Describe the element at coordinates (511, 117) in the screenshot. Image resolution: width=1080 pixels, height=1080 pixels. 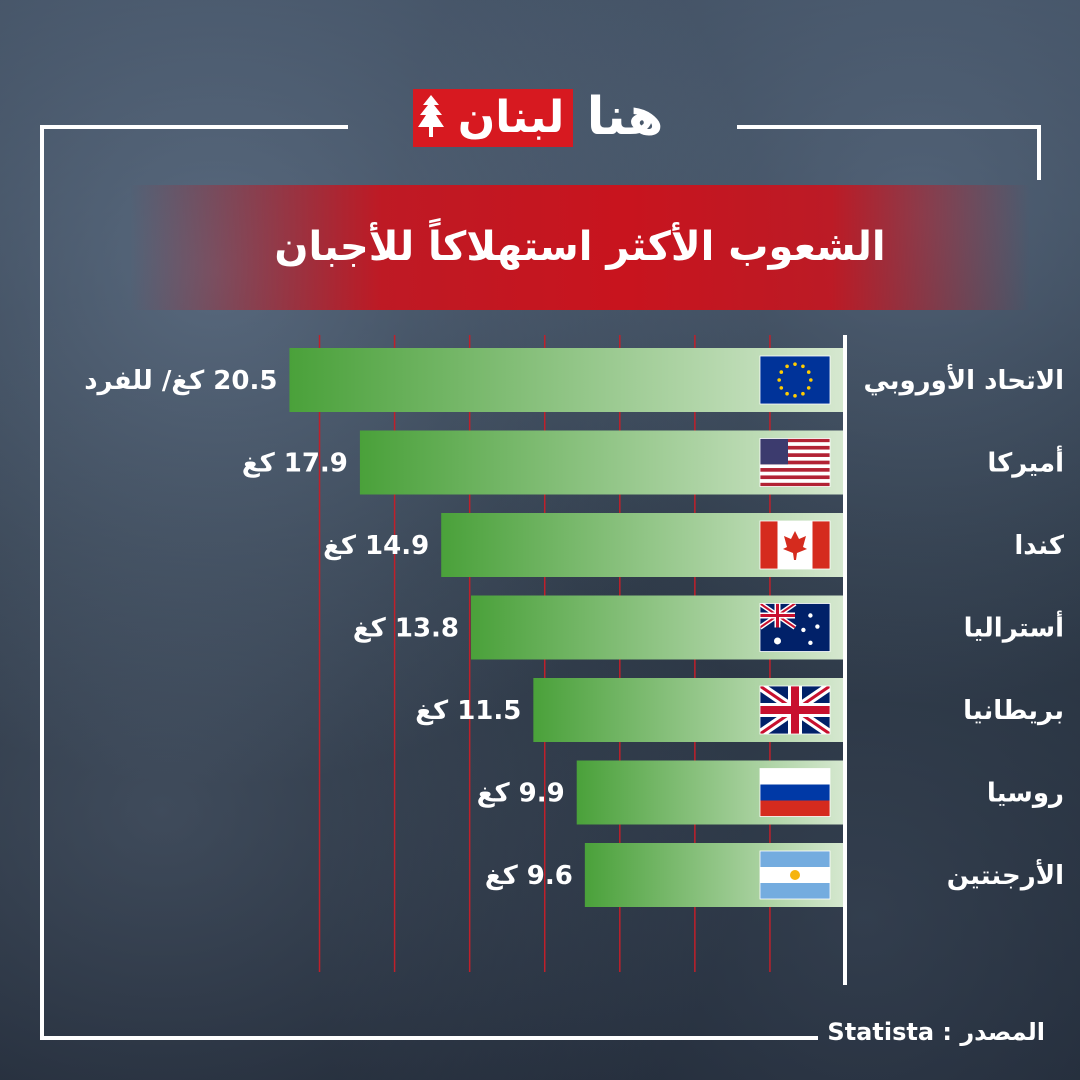
I see `logo-text-lebanon: لبنان` at that location.